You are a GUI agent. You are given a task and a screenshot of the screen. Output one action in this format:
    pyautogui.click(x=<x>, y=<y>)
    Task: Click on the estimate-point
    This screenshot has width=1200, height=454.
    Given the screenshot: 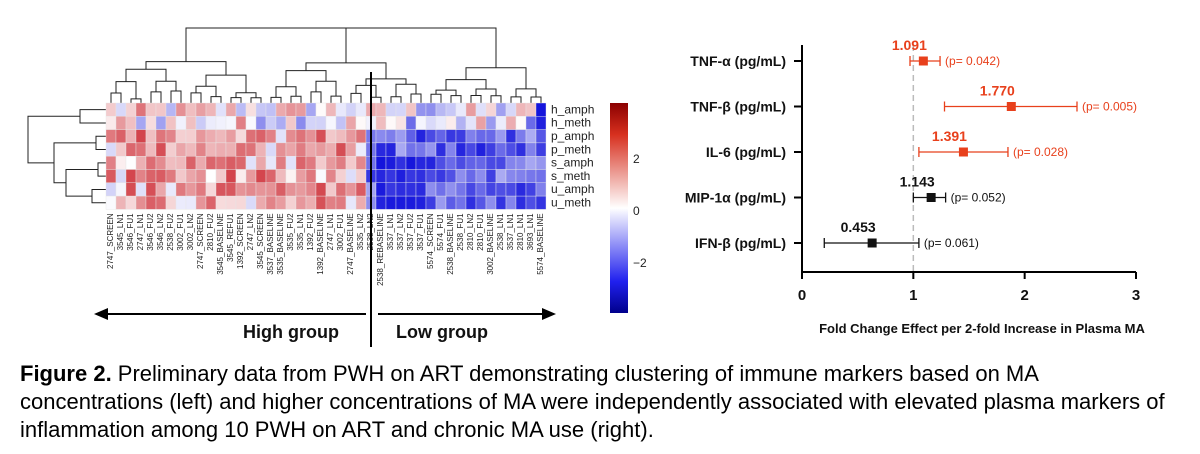 What is the action you would take?
    pyautogui.click(x=923, y=61)
    